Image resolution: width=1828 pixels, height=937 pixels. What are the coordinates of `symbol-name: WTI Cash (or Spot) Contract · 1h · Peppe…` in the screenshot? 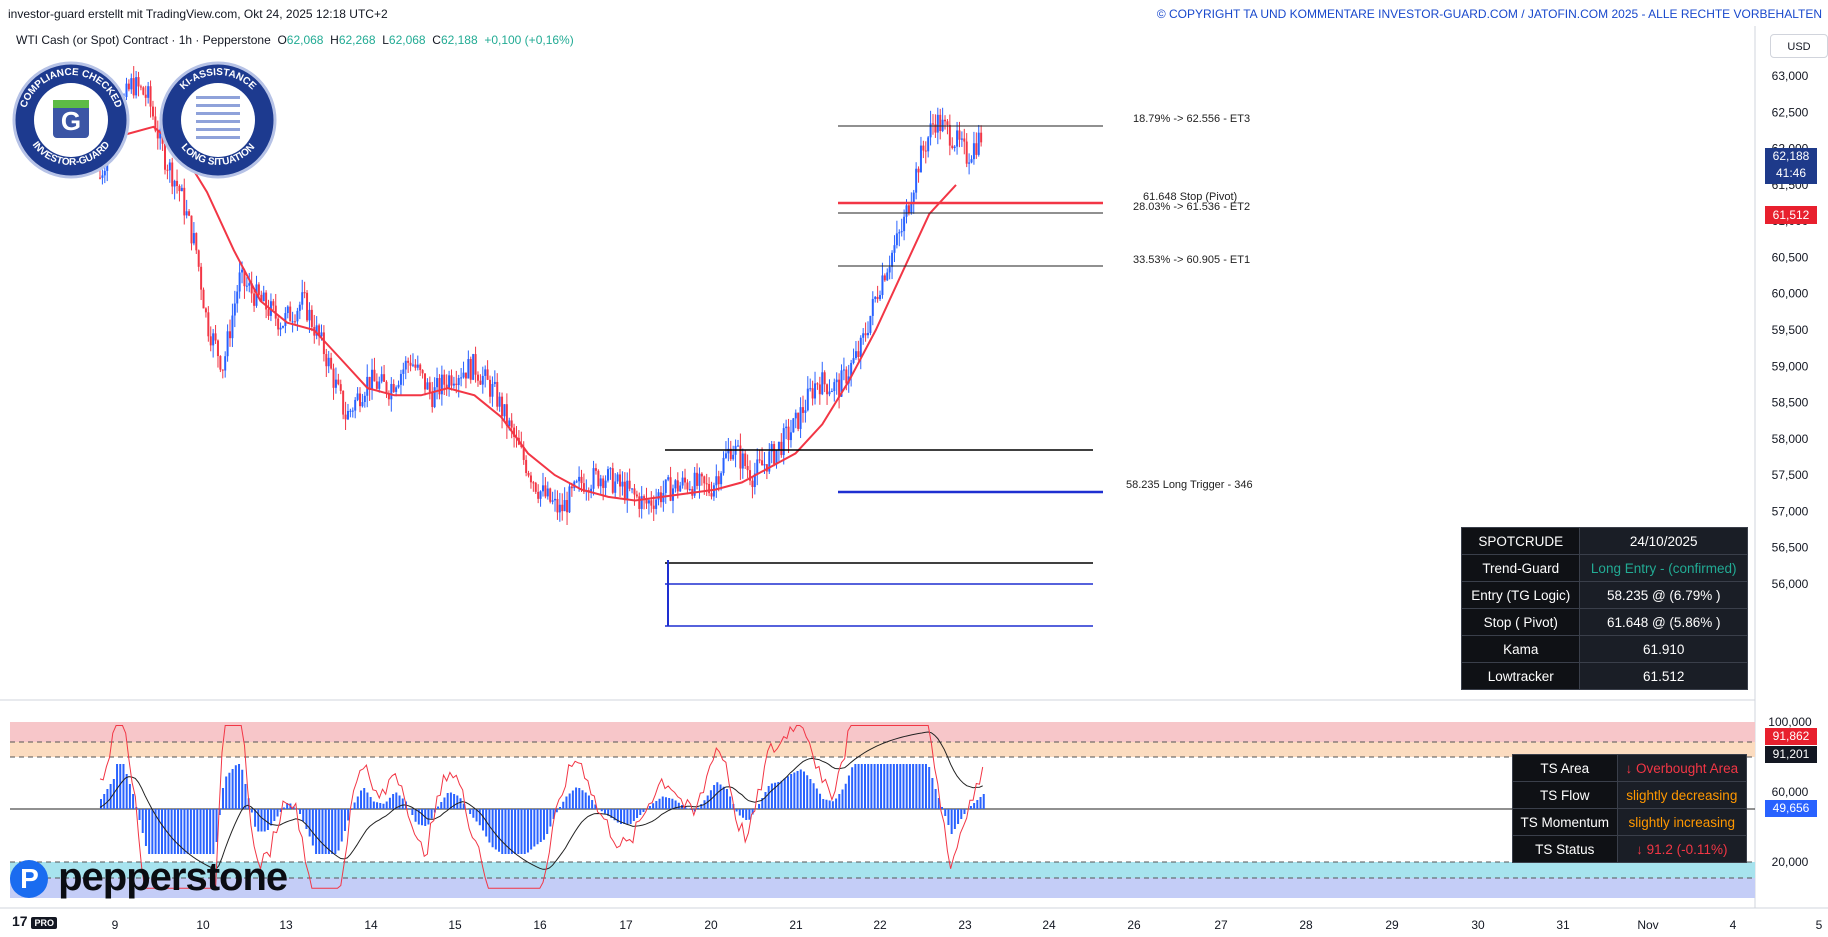 It's located at (143, 40).